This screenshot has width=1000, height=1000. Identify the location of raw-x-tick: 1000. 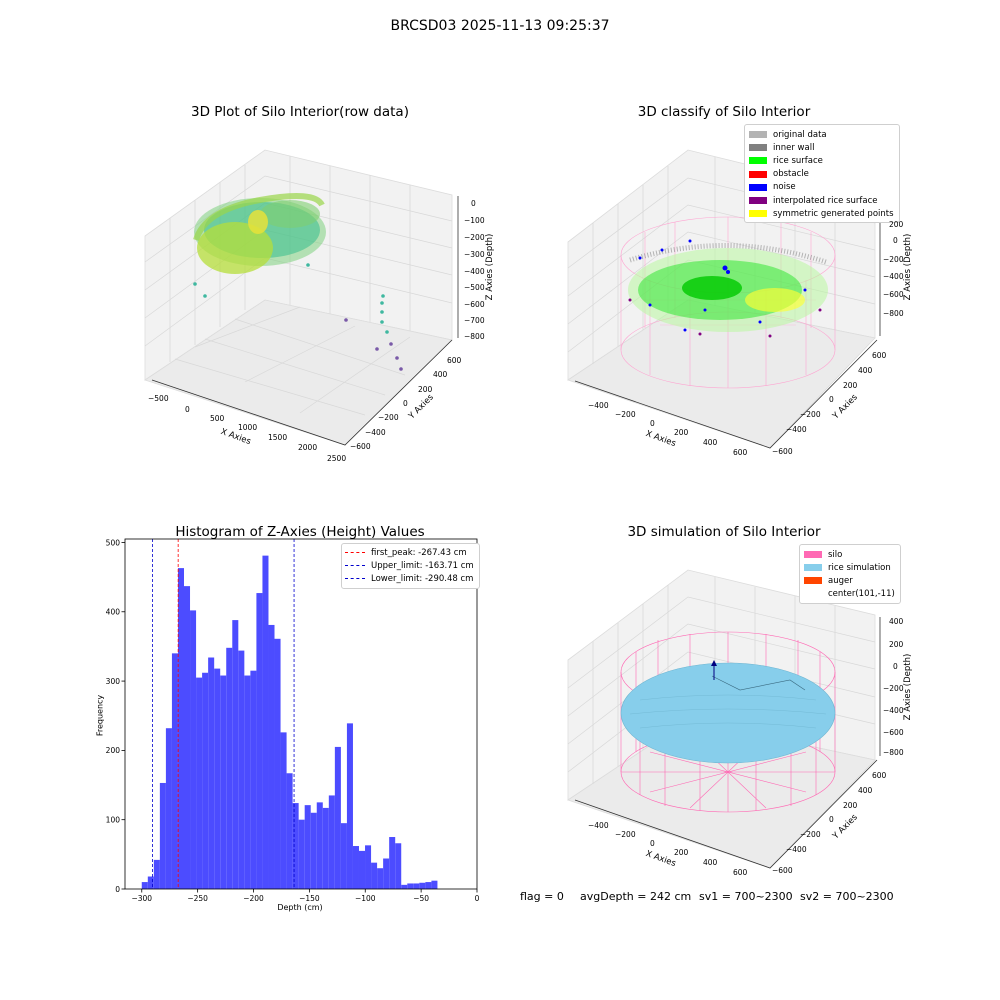
(248, 427).